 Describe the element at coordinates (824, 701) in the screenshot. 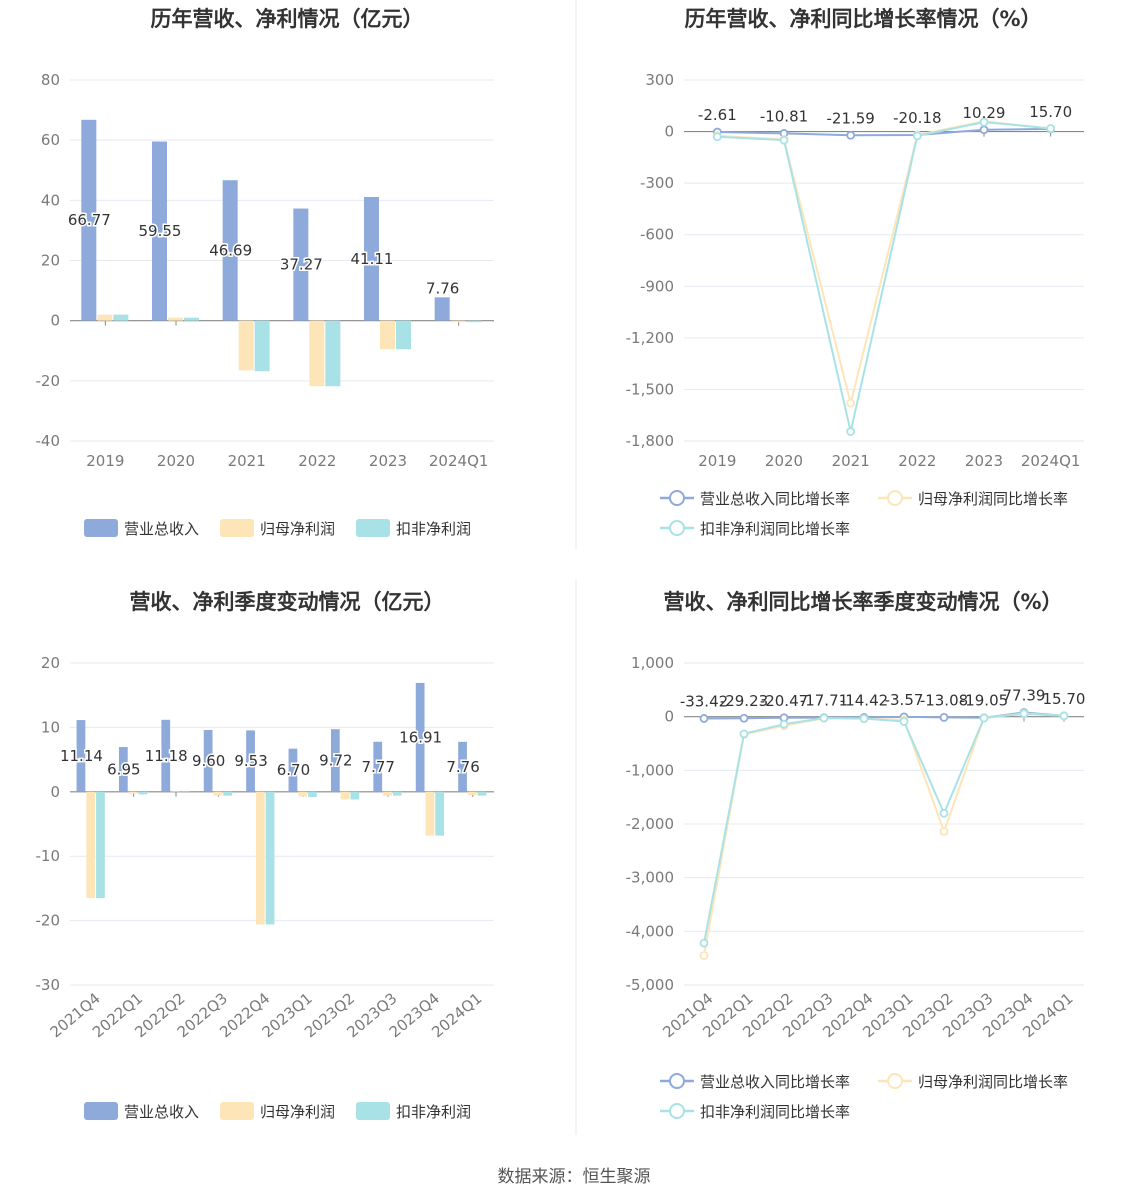

I see `line-data-label: -17.71` at that location.